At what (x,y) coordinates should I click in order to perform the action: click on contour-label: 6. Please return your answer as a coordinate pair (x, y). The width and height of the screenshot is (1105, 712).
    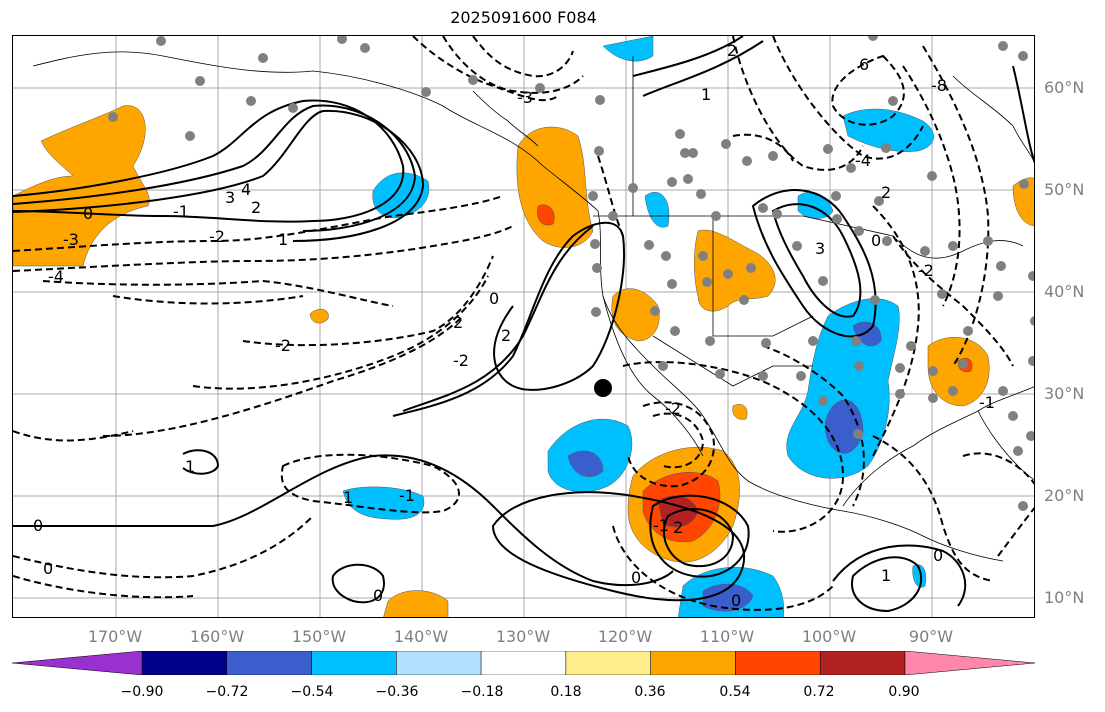
    Looking at the image, I should click on (864, 64).